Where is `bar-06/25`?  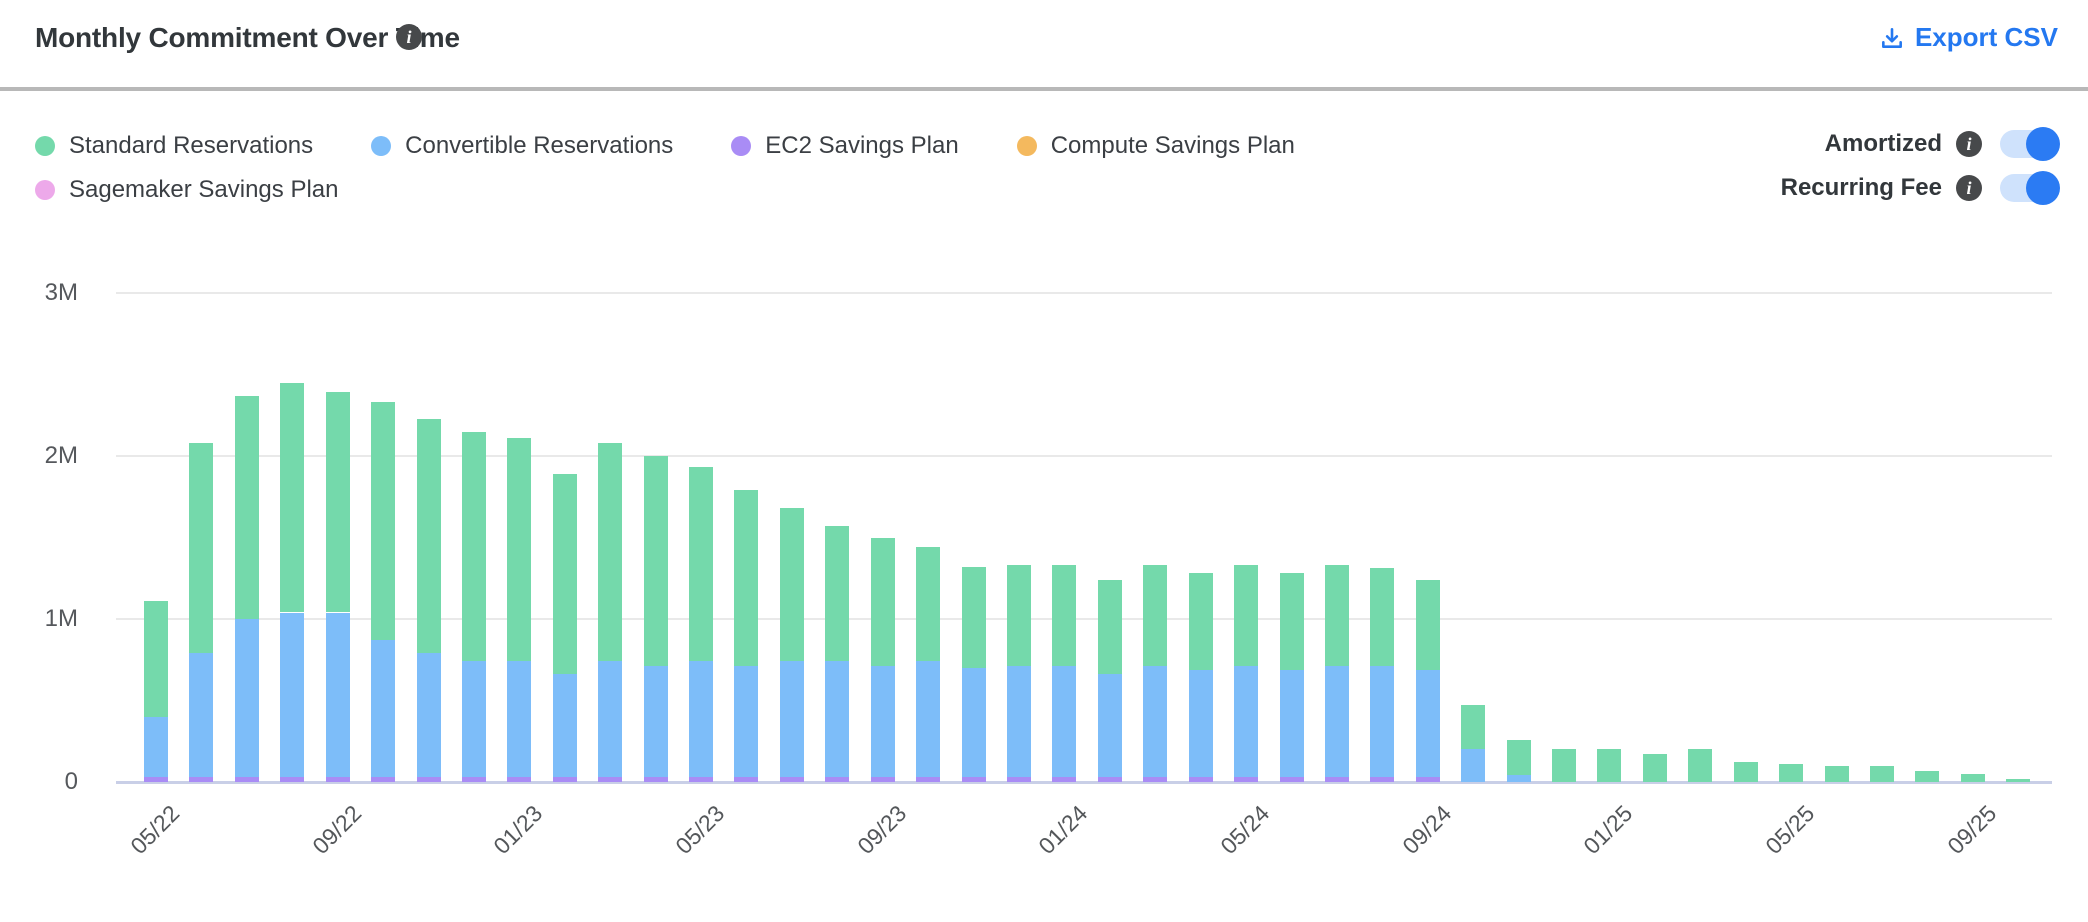
bar-06/25 is located at coordinates (1837, 496).